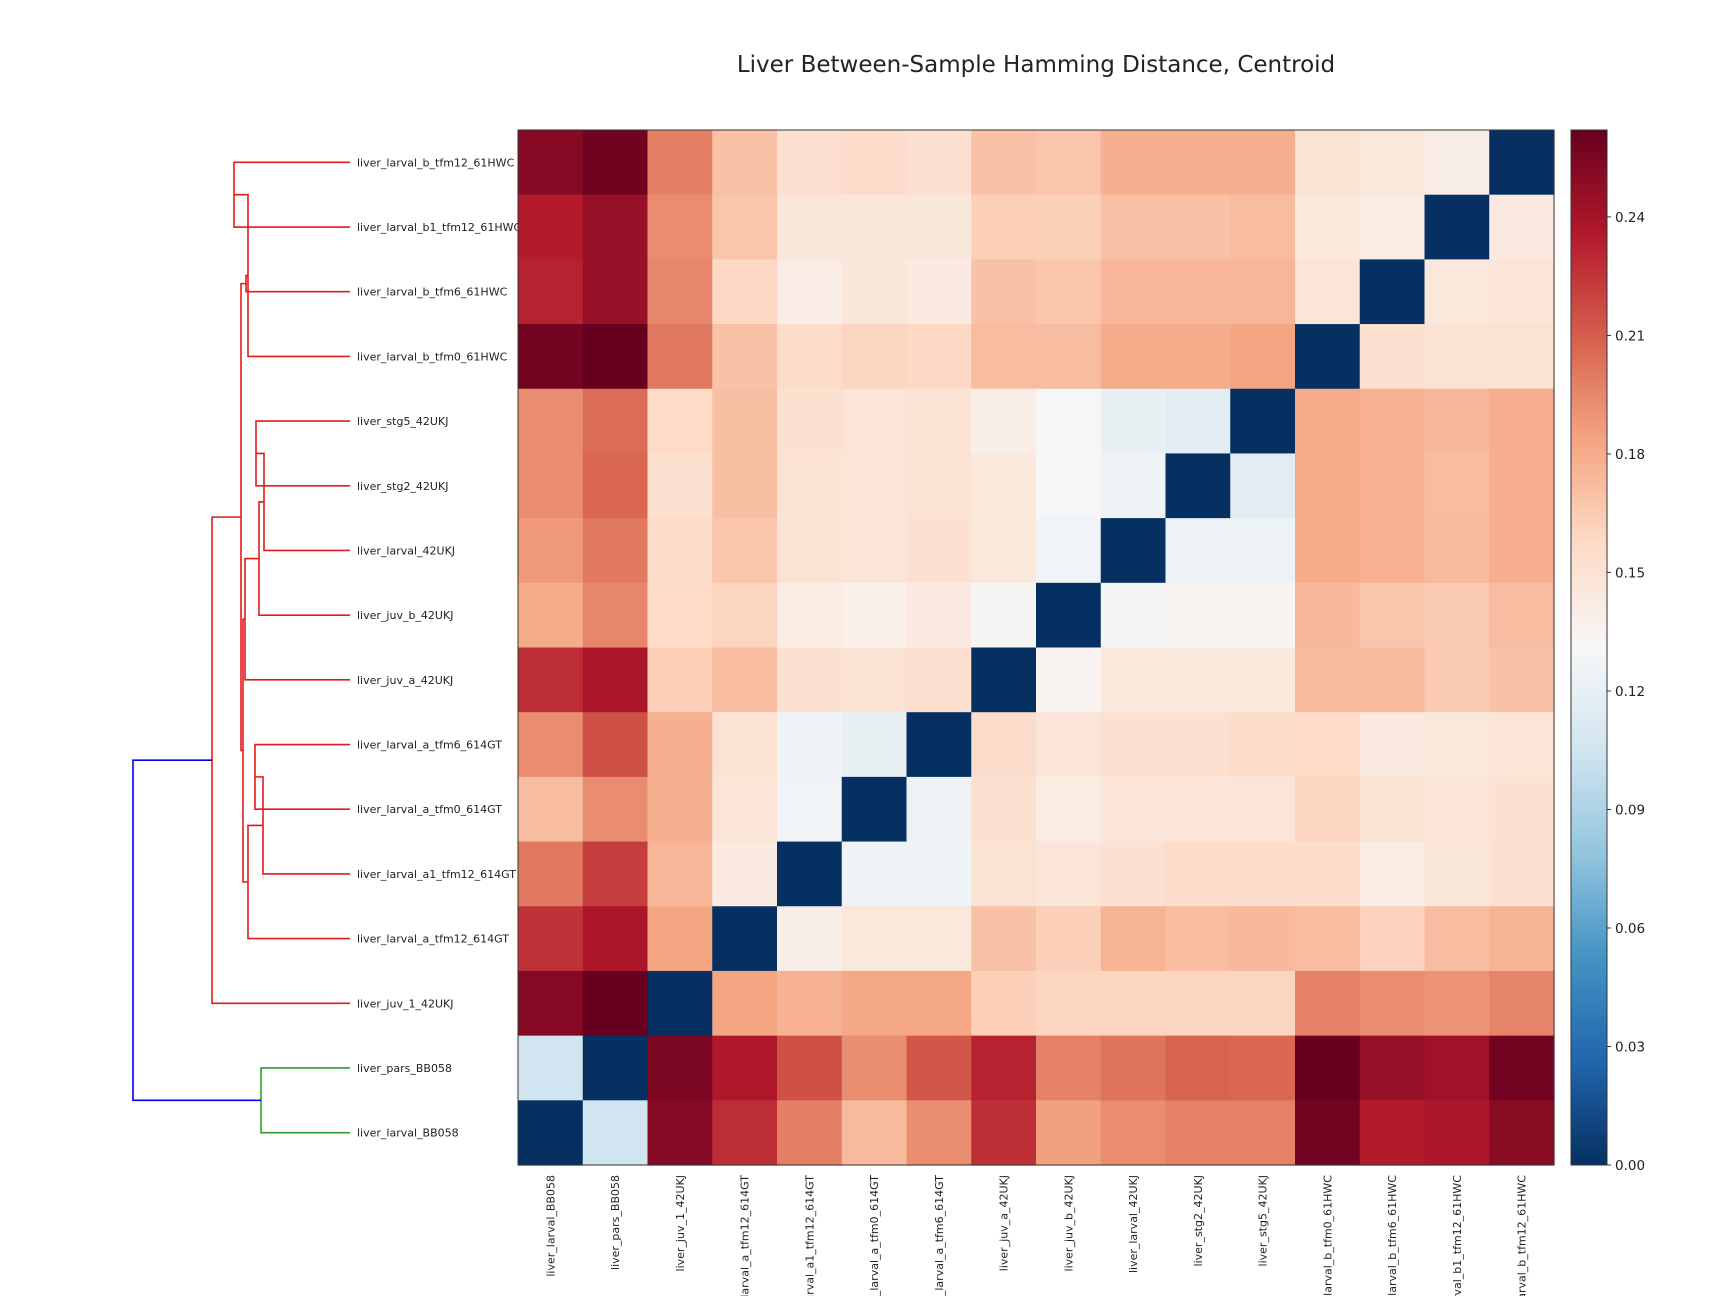  I want to click on column-label: liver_stg5_42UKJ, so click(1263, 1220).